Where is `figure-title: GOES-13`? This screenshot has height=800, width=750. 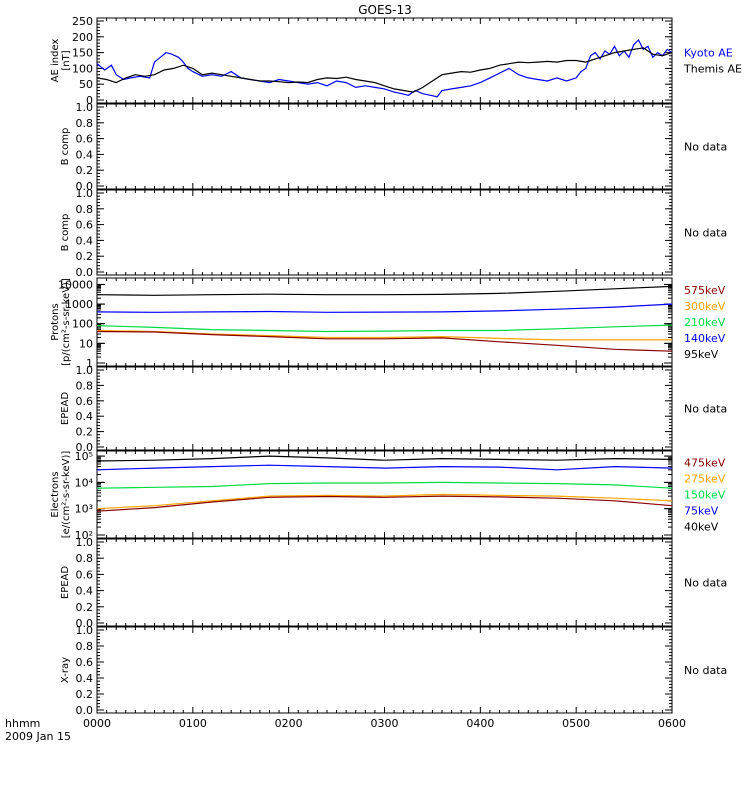
figure-title: GOES-13 is located at coordinates (385, 10).